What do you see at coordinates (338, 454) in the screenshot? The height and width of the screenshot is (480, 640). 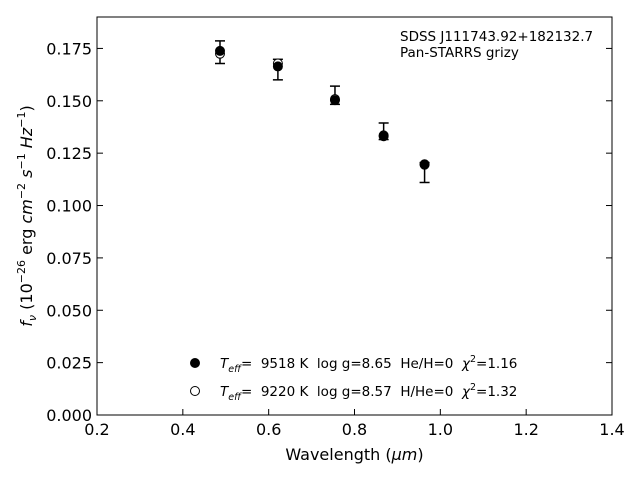 I see `x-axis-label-prefix: Wavelength (` at bounding box center [338, 454].